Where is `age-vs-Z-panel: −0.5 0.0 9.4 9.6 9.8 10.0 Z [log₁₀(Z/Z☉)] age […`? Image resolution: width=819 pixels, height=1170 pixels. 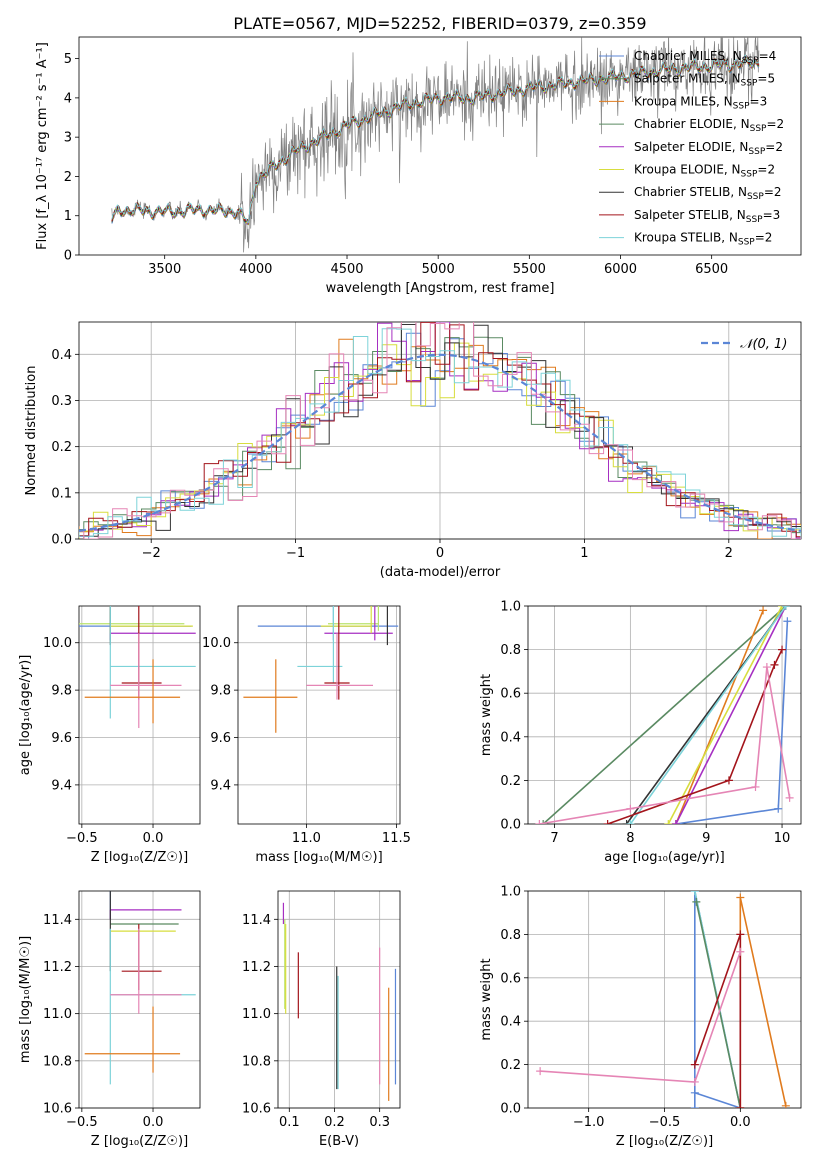
age-vs-Z-panel: −0.5 0.0 9.4 9.6 9.8 10.0 Z [log₁₀(Z/Z☉)] age [… is located at coordinates (109, 735).